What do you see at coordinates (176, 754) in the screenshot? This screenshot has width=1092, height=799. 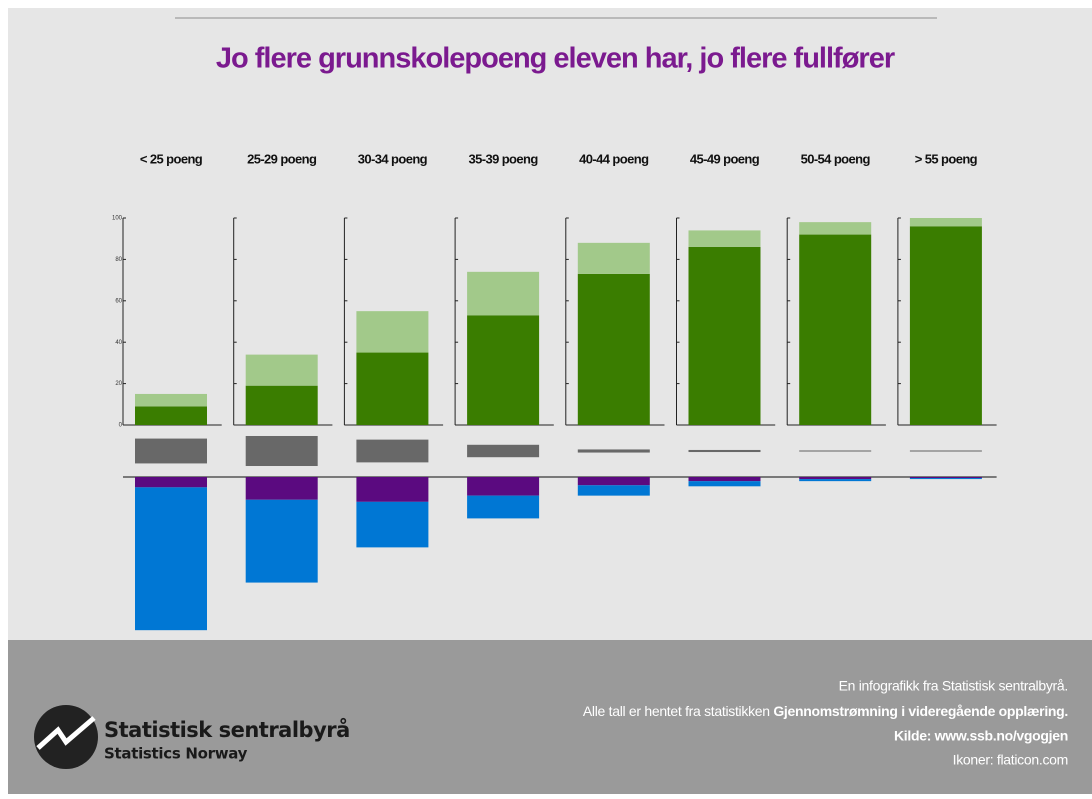 I see `logo-sub: Statistics Norway` at bounding box center [176, 754].